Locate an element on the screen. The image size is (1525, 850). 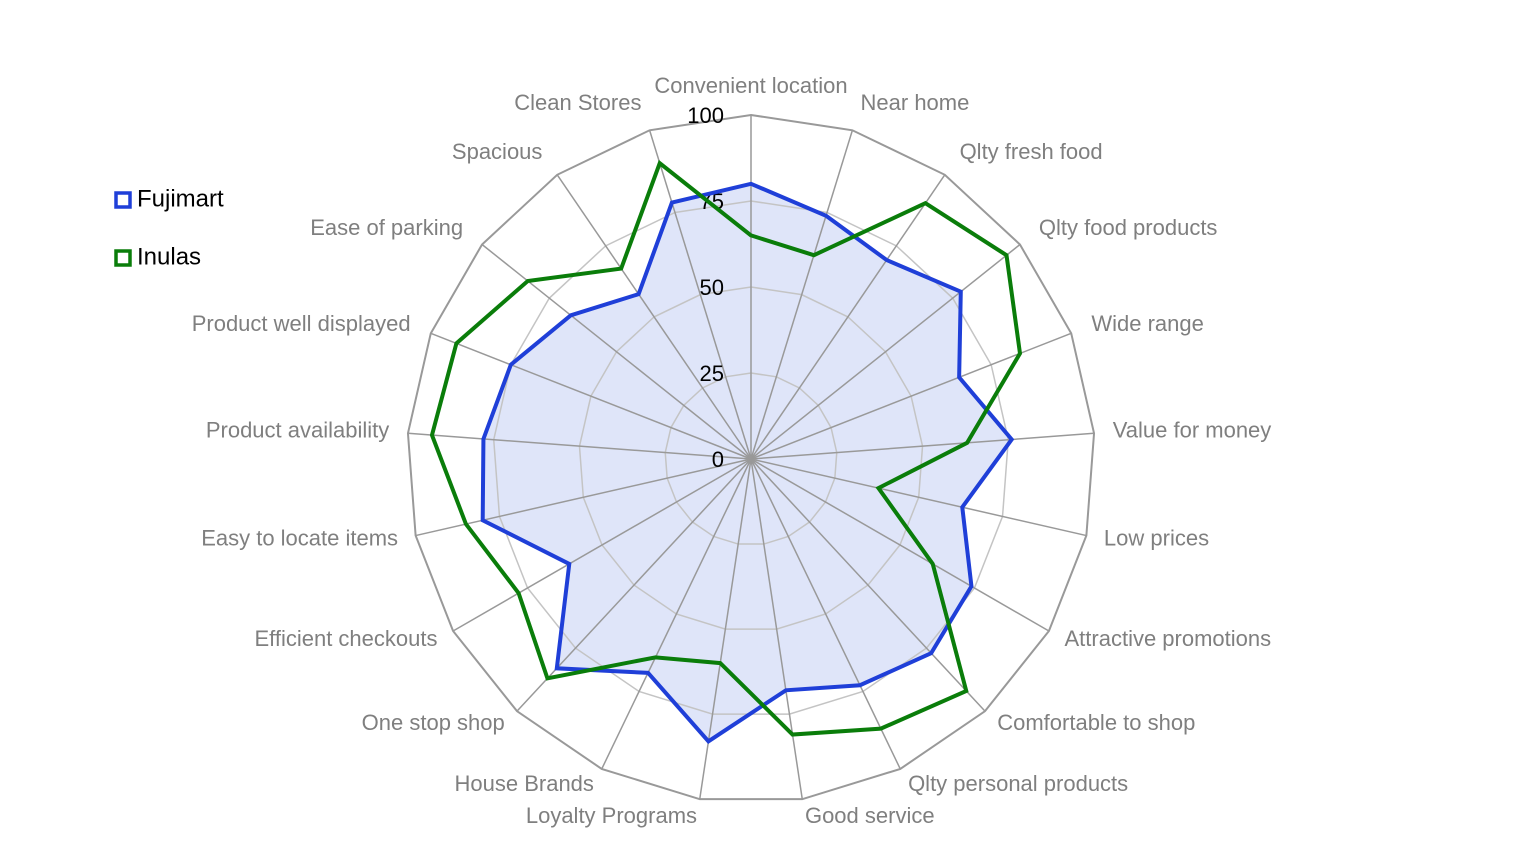
category-label: Product availability is located at coordinates (297, 430).